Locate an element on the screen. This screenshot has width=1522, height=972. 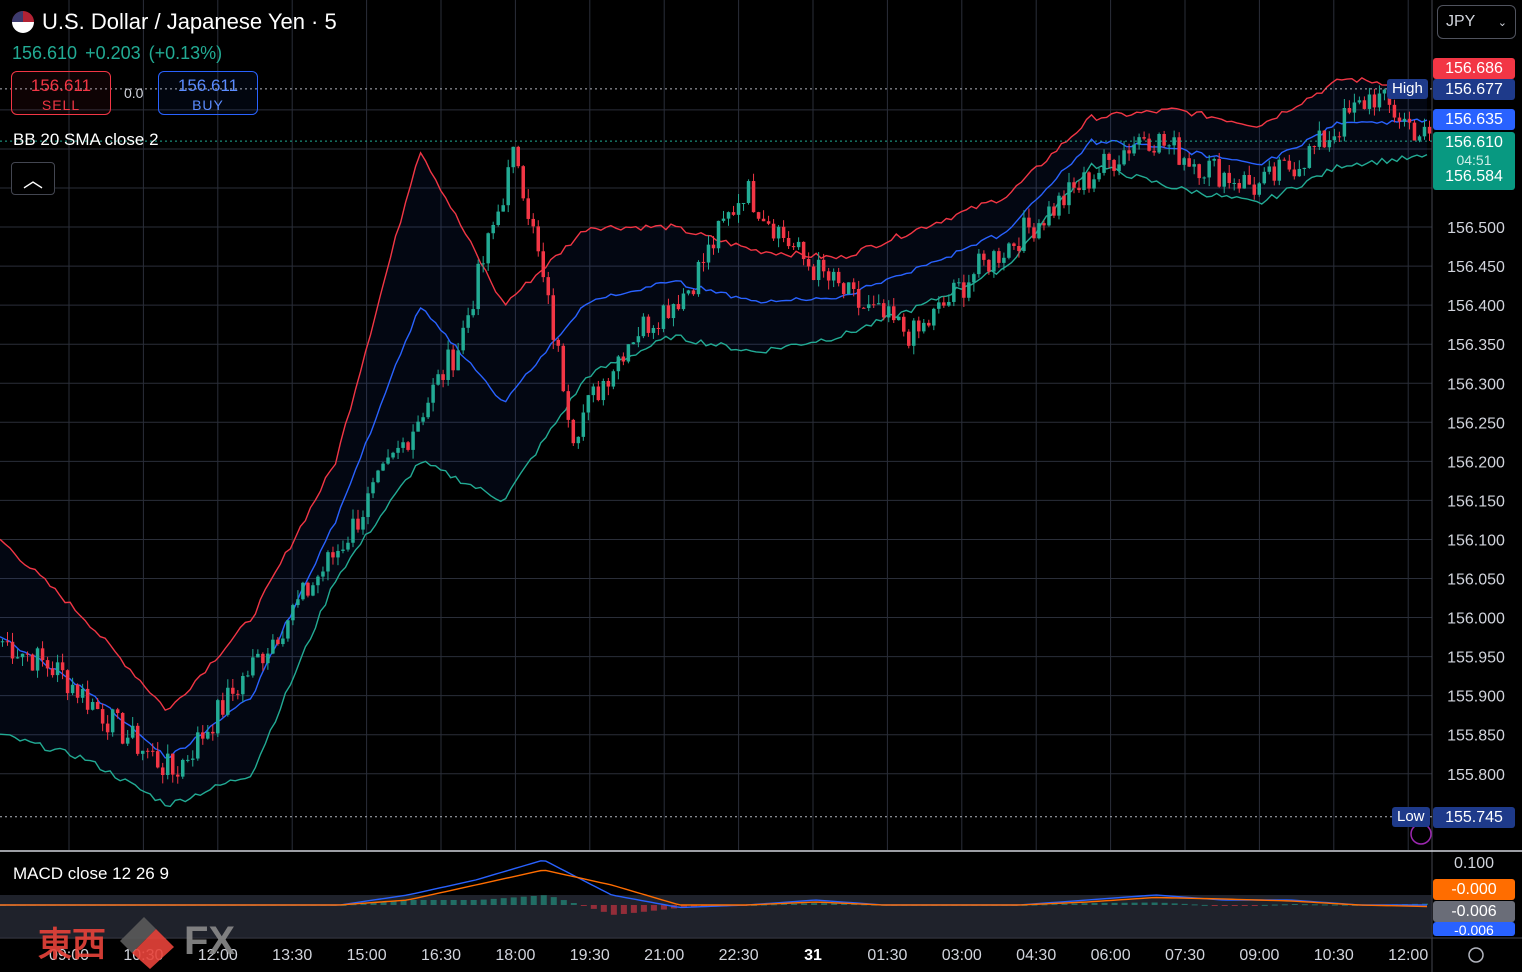
currency-select: JPY ⌄ is located at coordinates (1476, 22).